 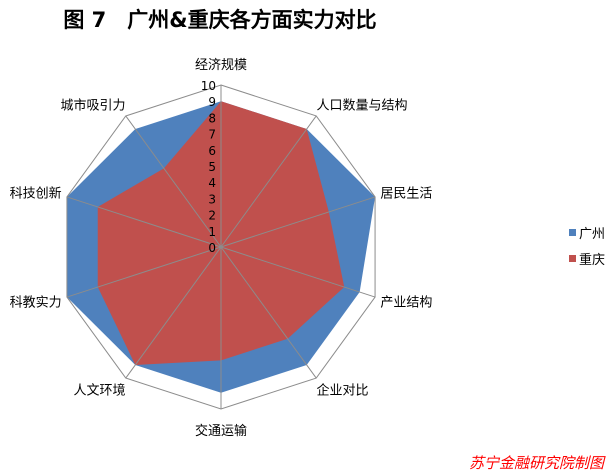 I want to click on category-label: 居民生活, so click(x=406, y=194).